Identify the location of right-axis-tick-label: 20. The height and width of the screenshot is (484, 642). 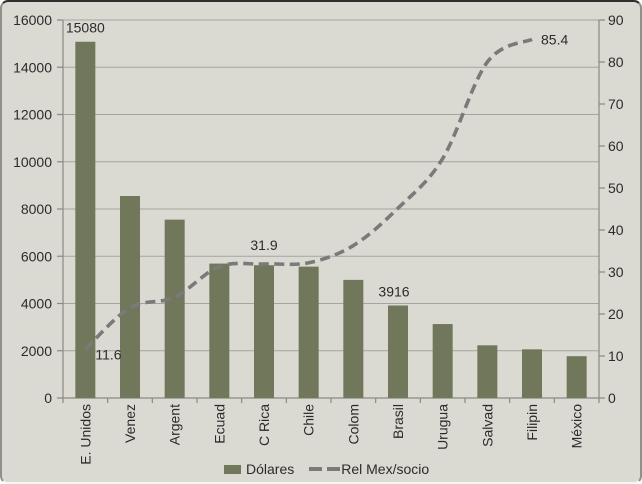
(616, 314).